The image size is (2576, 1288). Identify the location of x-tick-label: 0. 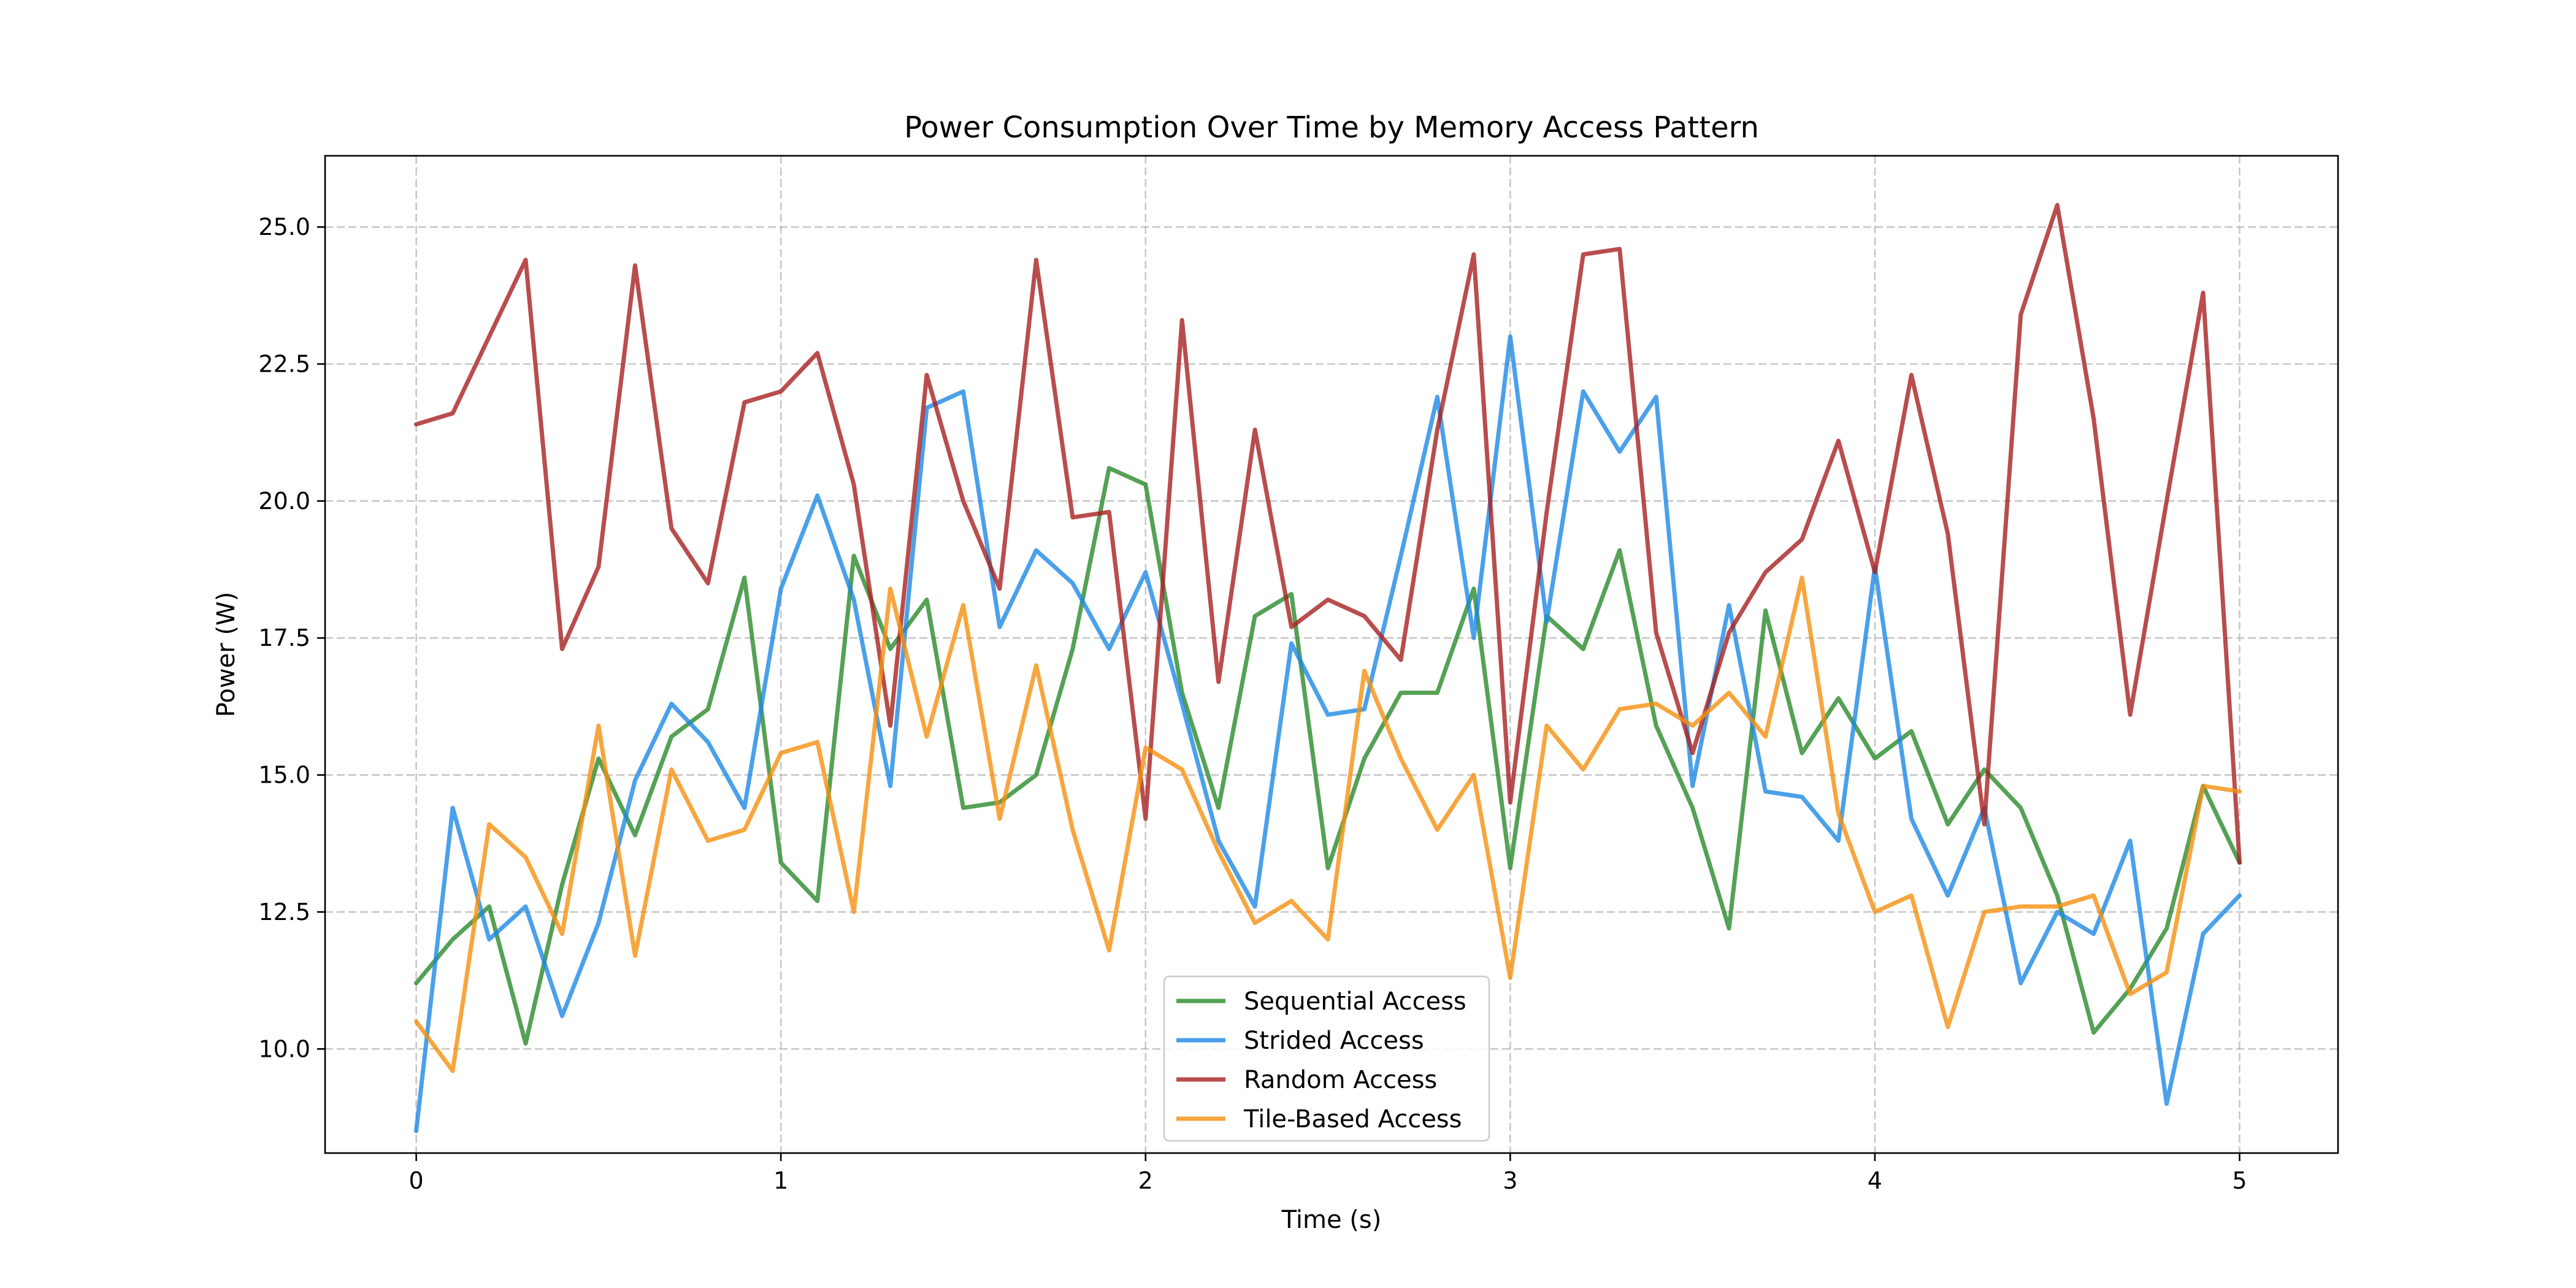
(416, 1180).